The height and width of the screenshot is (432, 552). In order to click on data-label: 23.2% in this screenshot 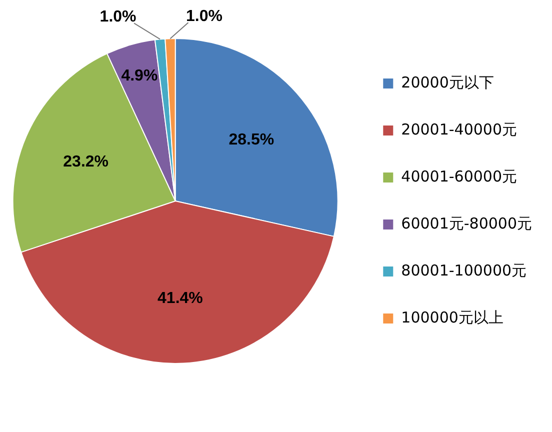, I will do `click(86, 162)`.